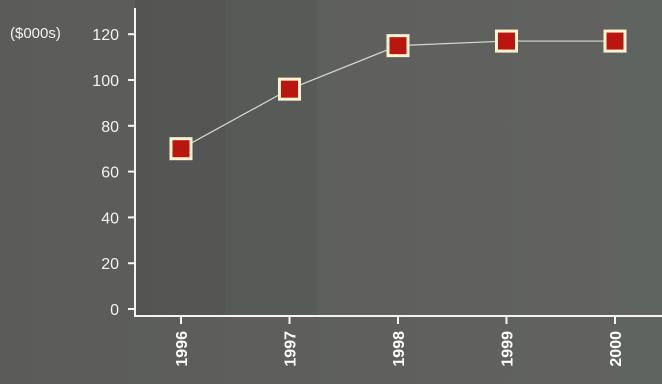  I want to click on y-tick-label: 120, so click(105, 35).